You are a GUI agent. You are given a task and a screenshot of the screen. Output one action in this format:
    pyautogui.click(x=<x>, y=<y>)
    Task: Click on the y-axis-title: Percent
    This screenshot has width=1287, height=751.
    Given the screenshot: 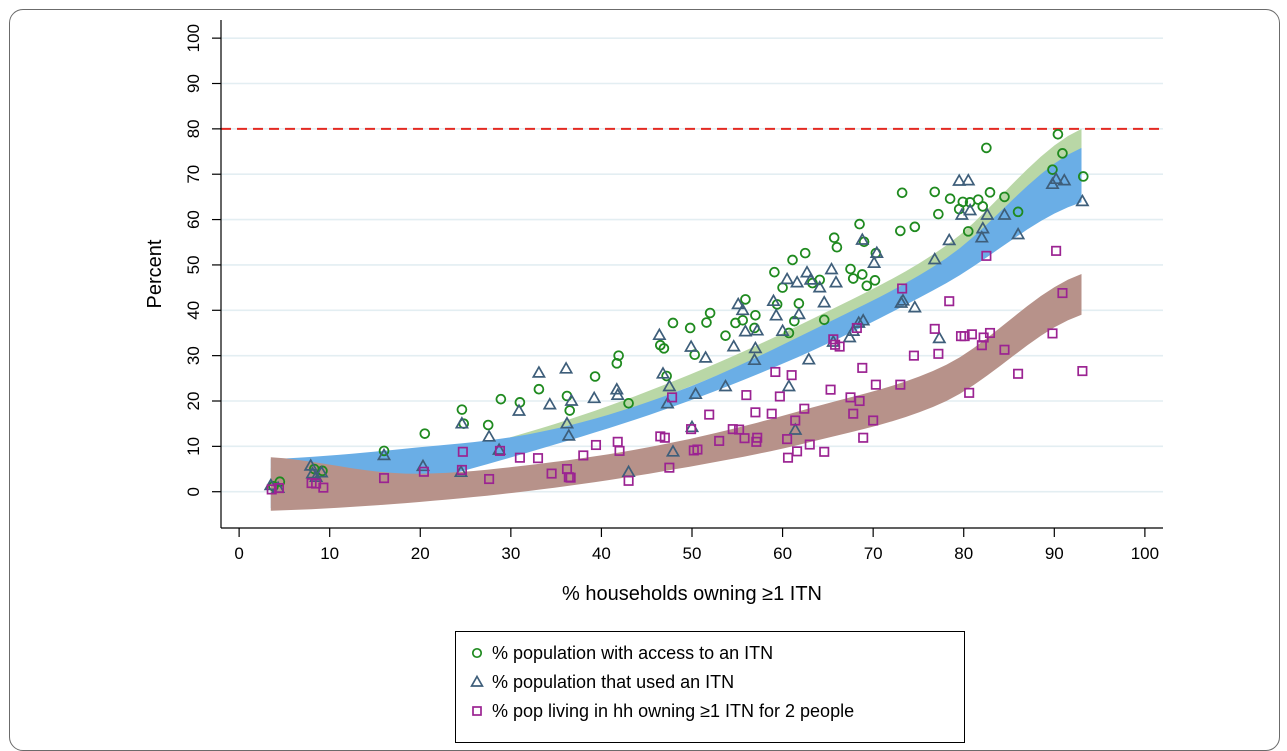 What is the action you would take?
    pyautogui.click(x=155, y=273)
    